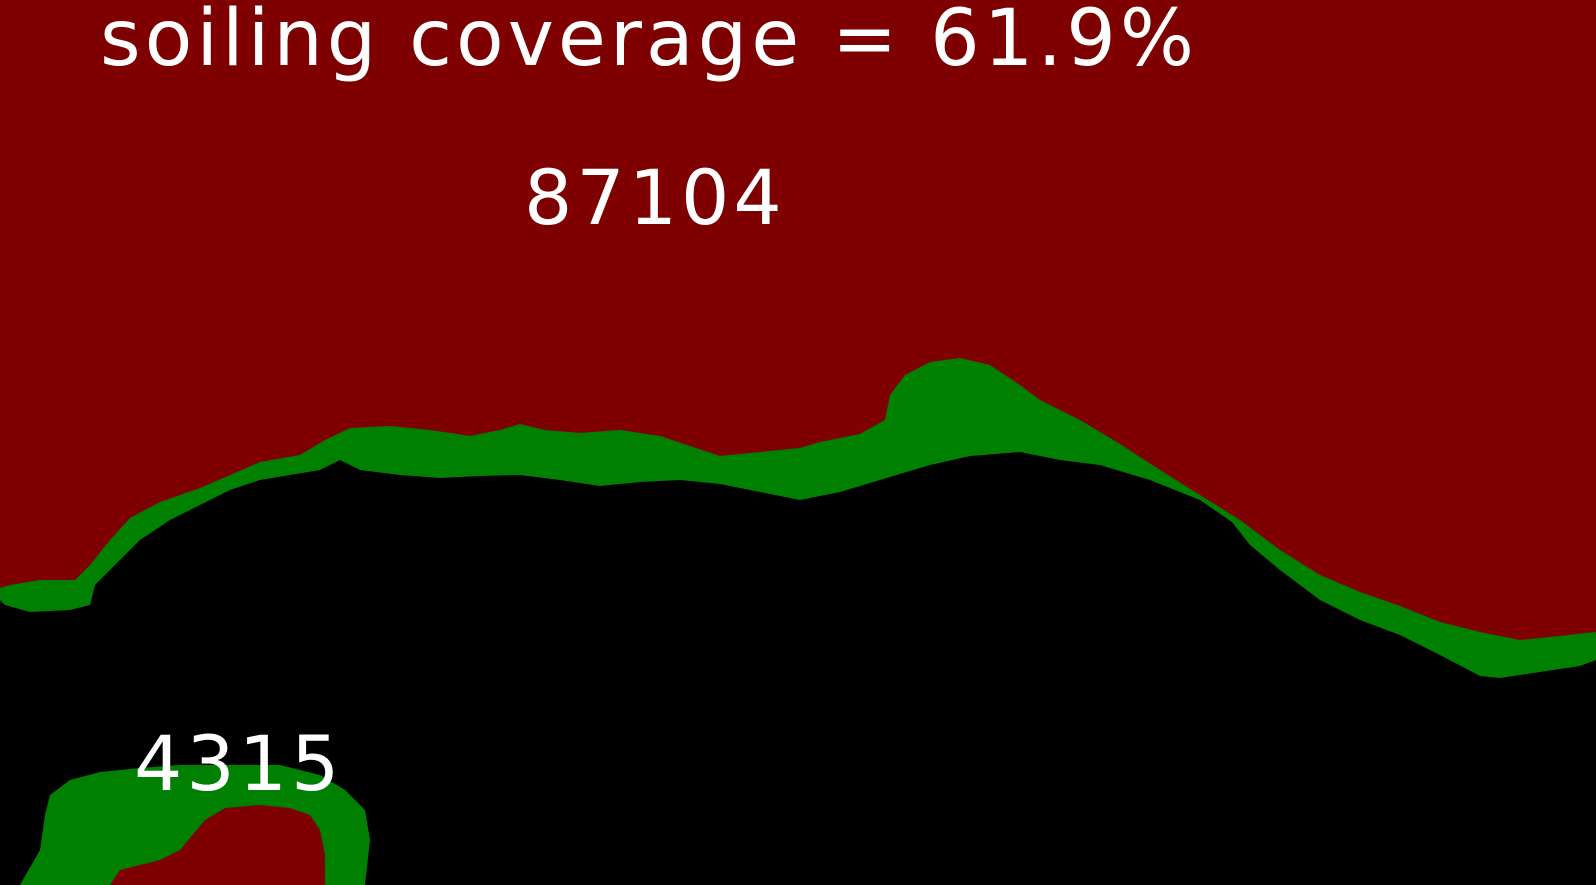 This screenshot has width=1596, height=885. Describe the element at coordinates (239, 763) in the screenshot. I see `region-pixel-count-small: 4315` at that location.